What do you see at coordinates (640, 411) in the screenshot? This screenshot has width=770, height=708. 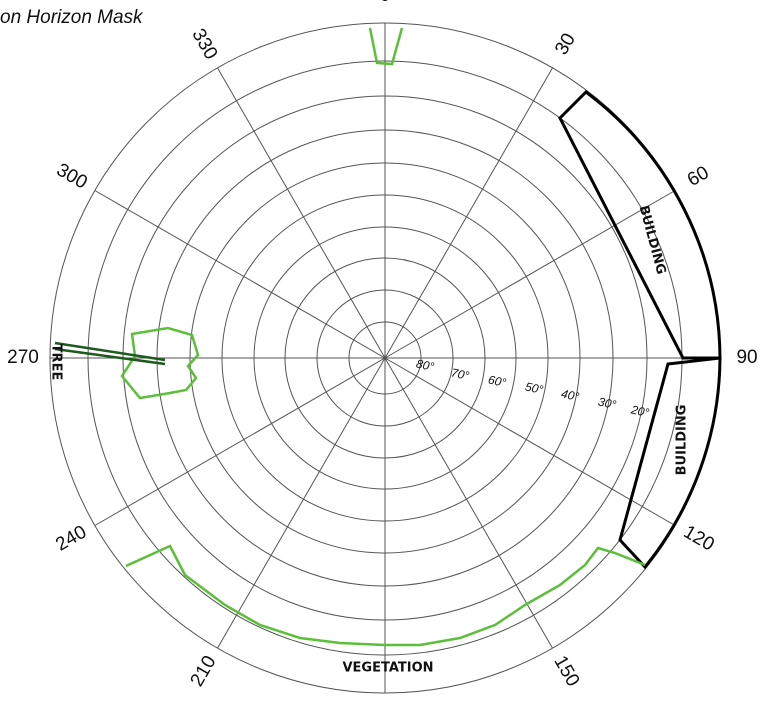 I see `elevation-label: 20°` at bounding box center [640, 411].